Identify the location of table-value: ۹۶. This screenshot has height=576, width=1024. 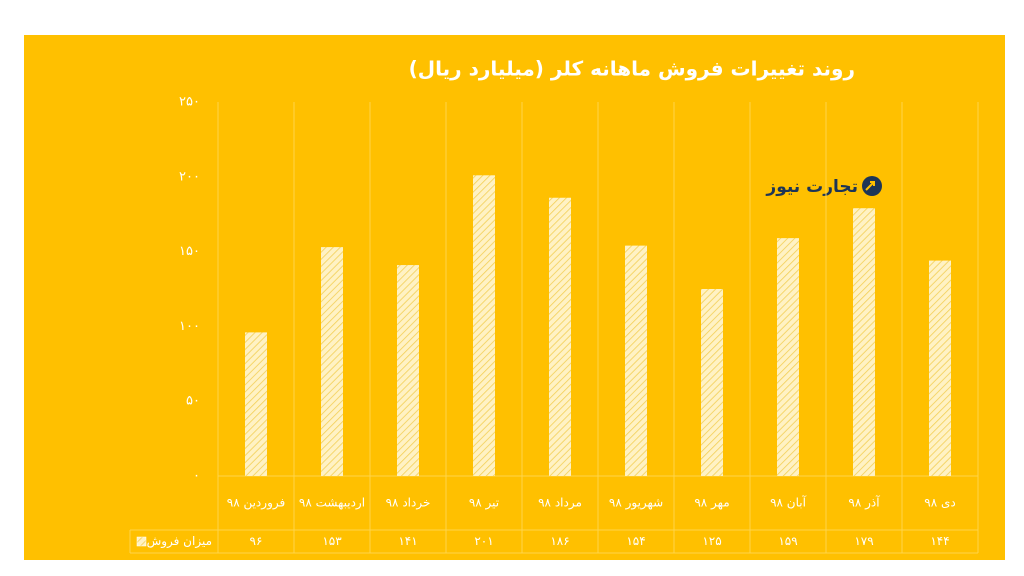
(256, 541).